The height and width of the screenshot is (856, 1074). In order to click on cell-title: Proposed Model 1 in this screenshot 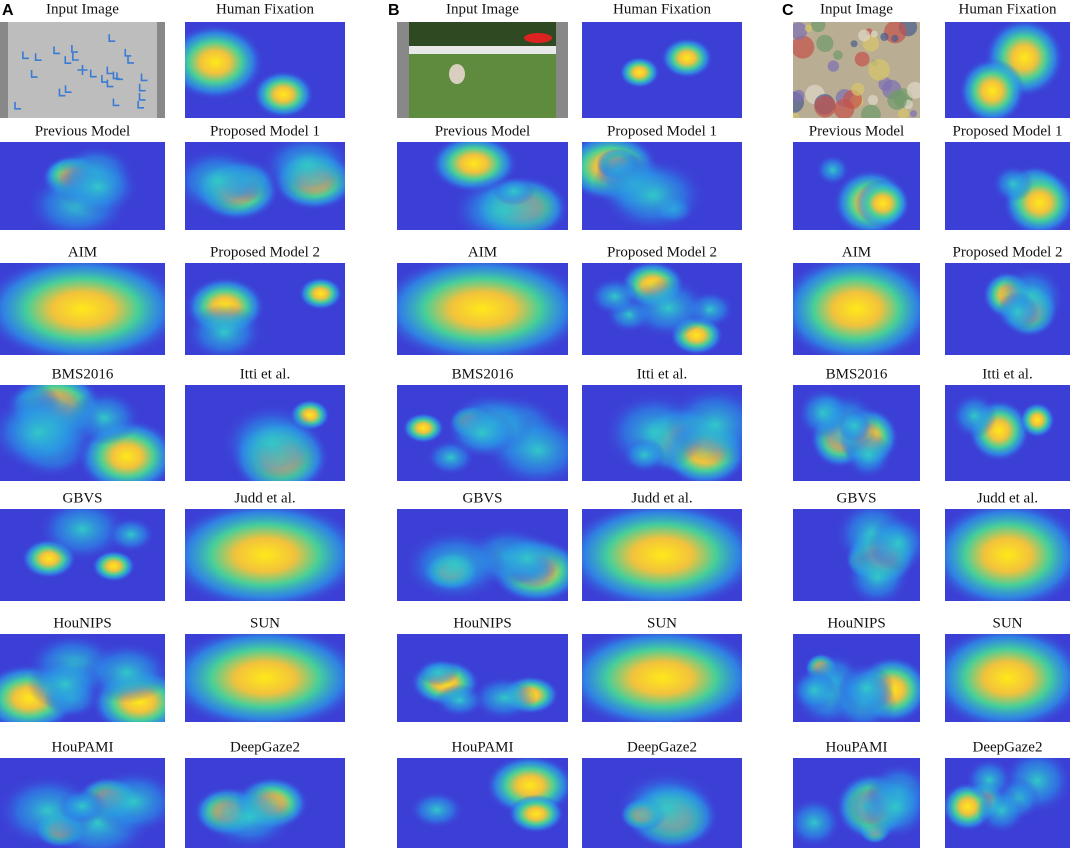, I will do `click(662, 131)`.